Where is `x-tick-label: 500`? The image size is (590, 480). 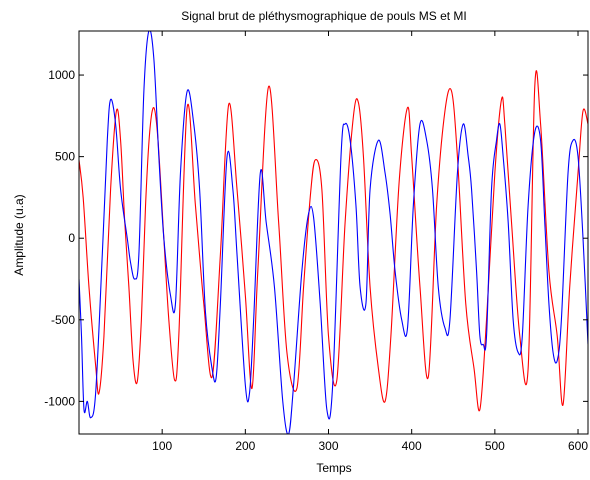
x-tick-label: 500 is located at coordinates (495, 446).